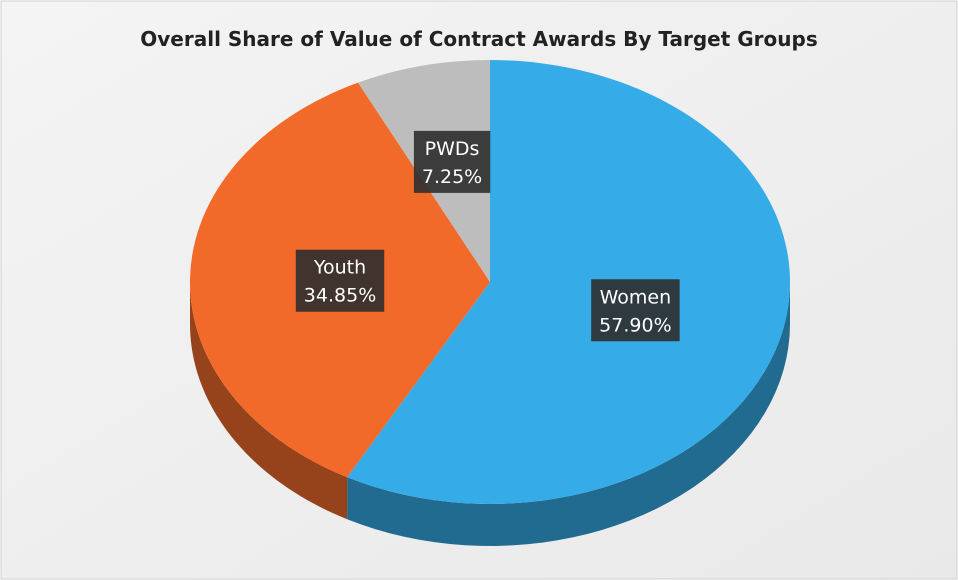  What do you see at coordinates (339, 268) in the screenshot?
I see `data-label-name: Youth` at bounding box center [339, 268].